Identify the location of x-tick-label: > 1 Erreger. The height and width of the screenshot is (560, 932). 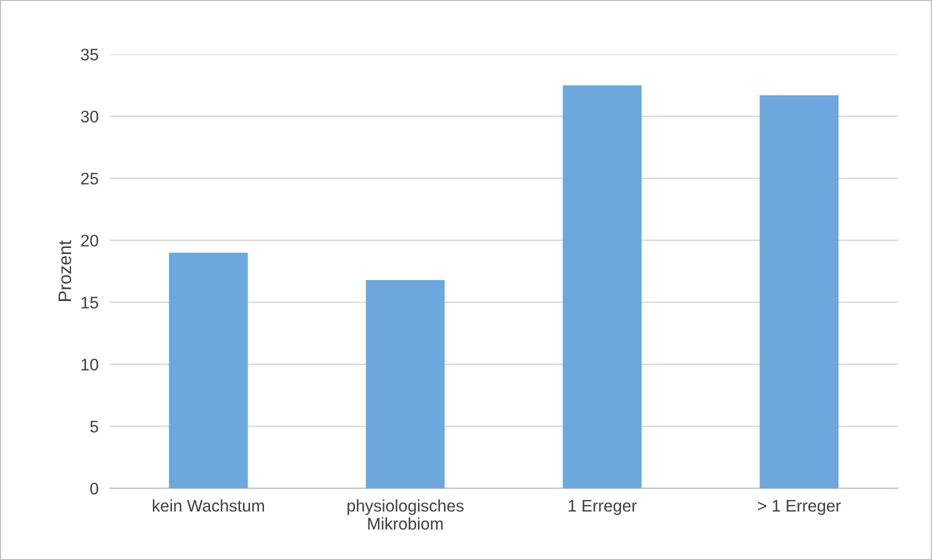
(799, 507).